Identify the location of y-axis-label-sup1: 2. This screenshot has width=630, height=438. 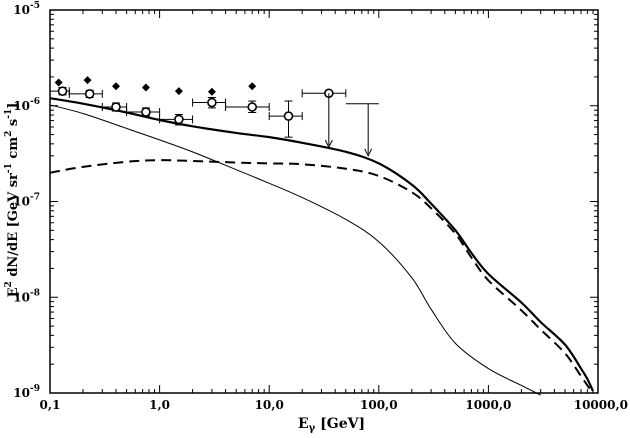
(9, 284).